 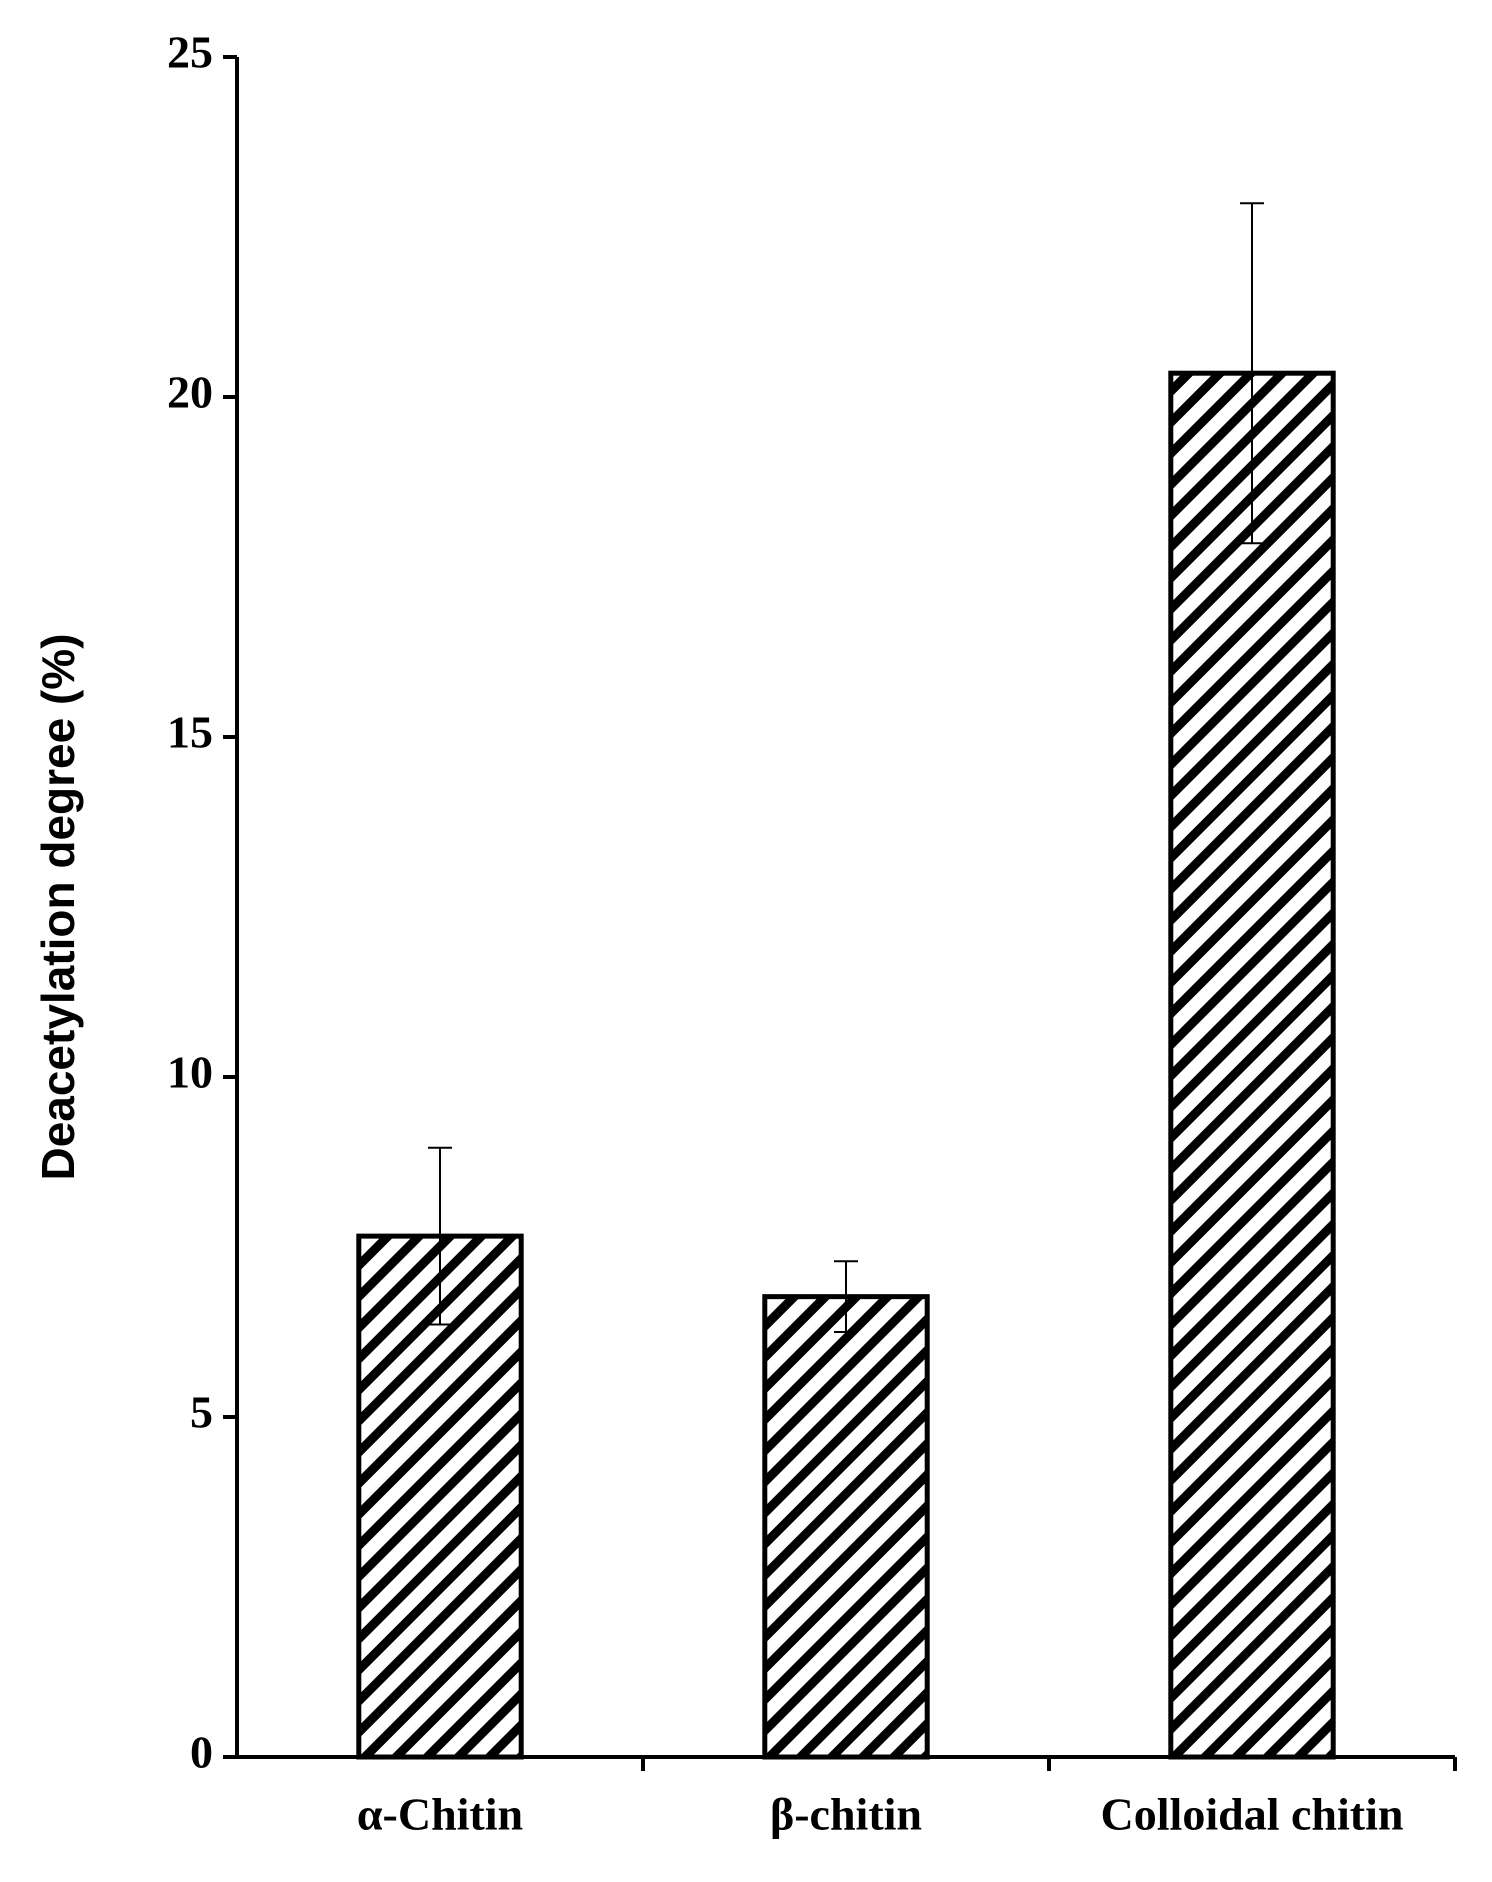 I want to click on y-tick-label: 20, so click(x=190, y=392).